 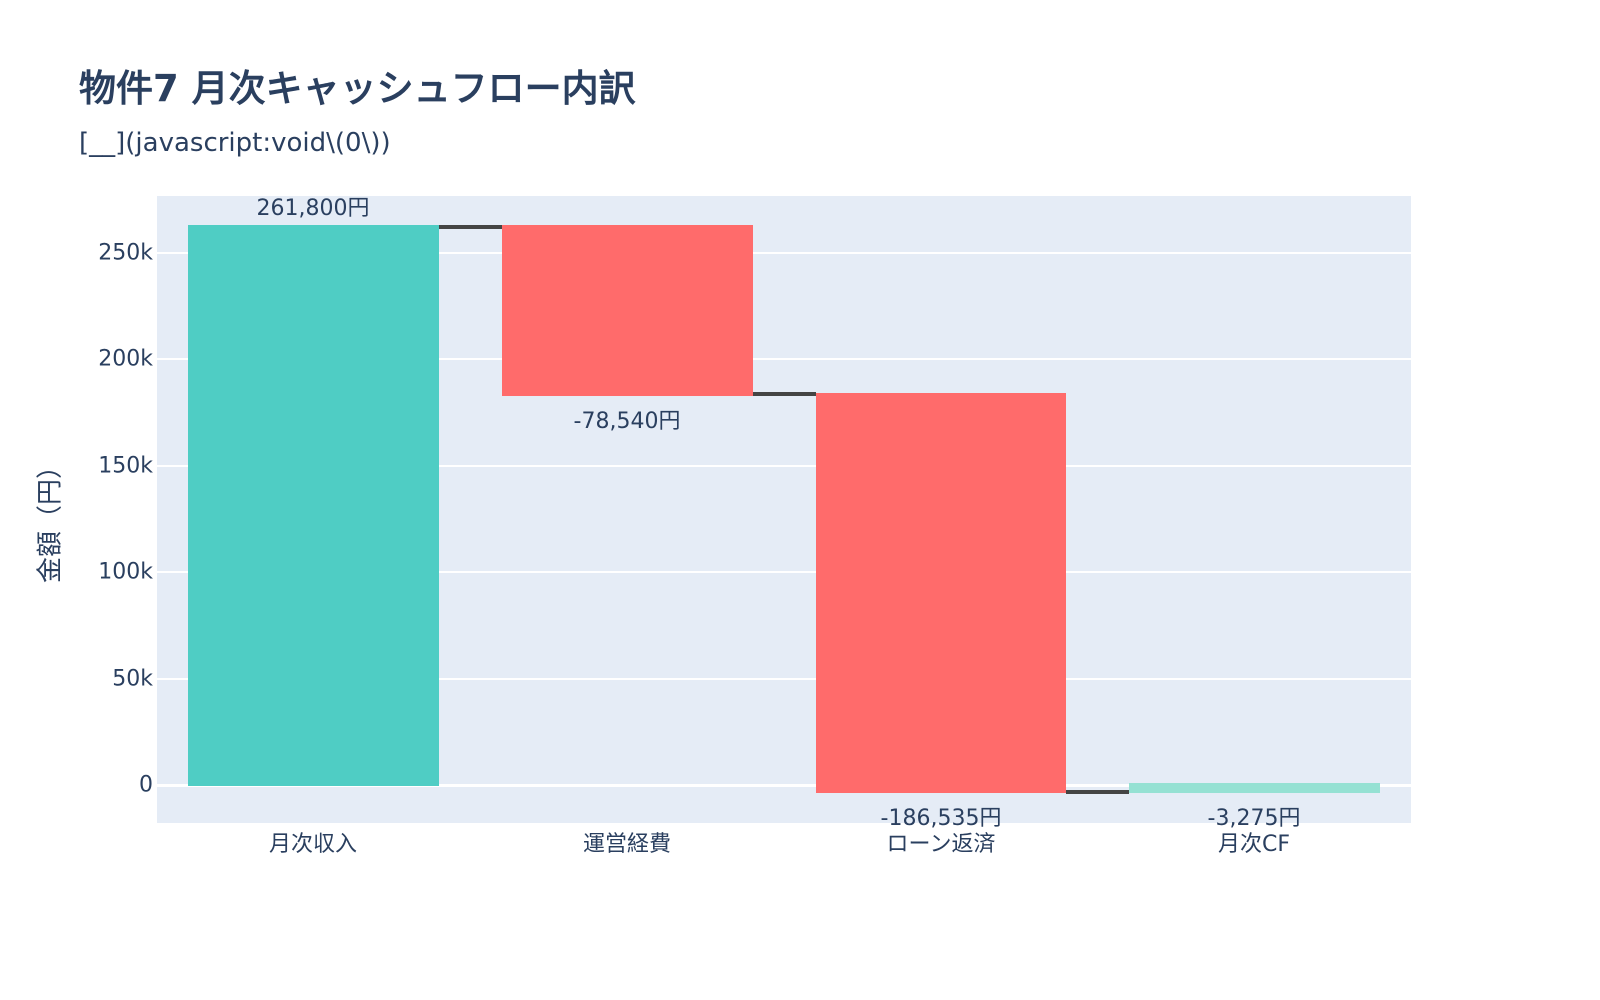 What do you see at coordinates (784, 785) in the screenshot?
I see `zero-line` at bounding box center [784, 785].